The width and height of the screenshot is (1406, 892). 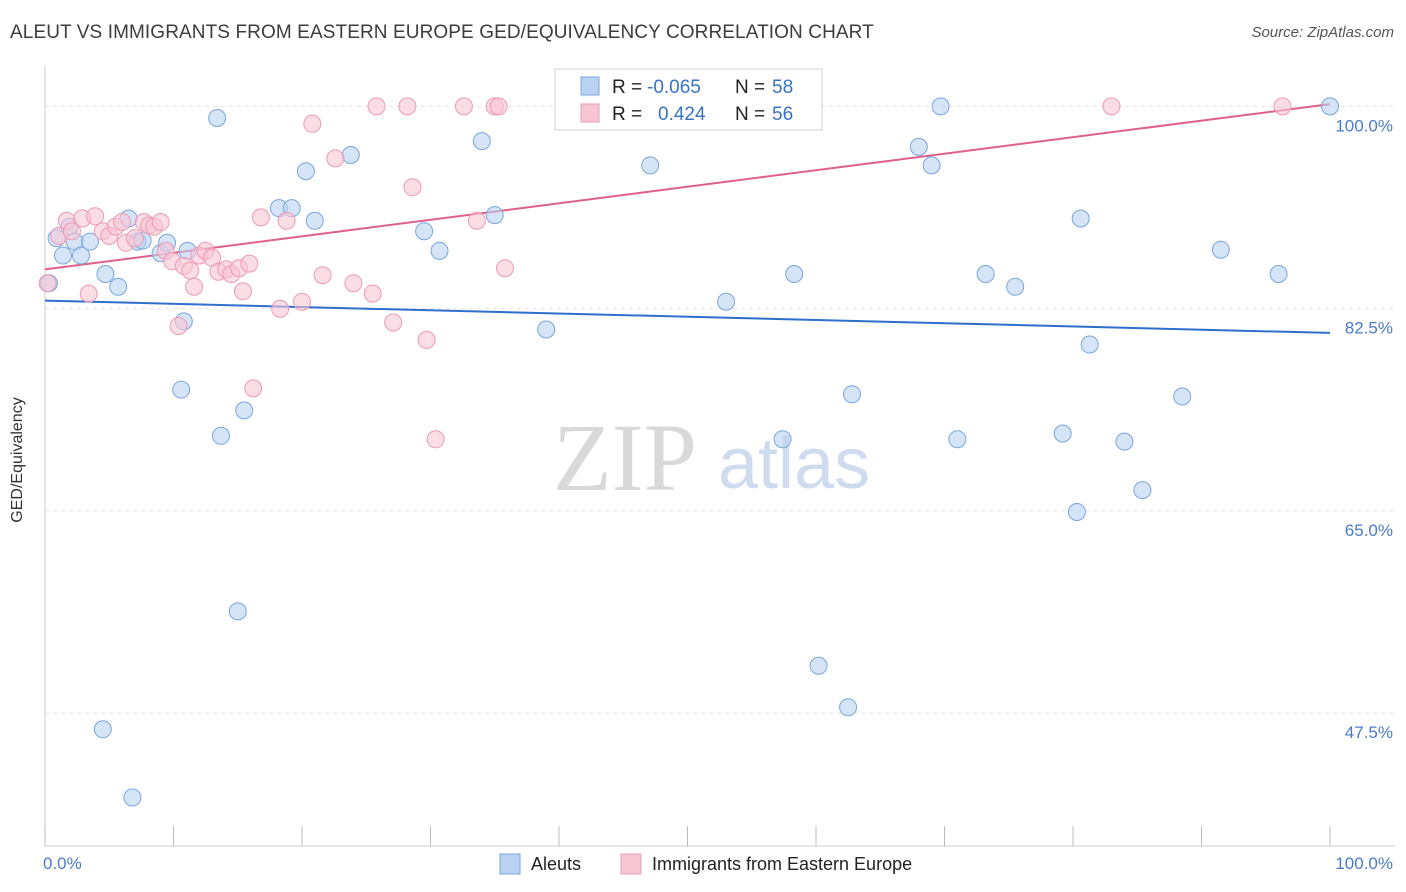 I want to click on source-credit: Source: ZipAtlas.com, so click(x=1322, y=32).